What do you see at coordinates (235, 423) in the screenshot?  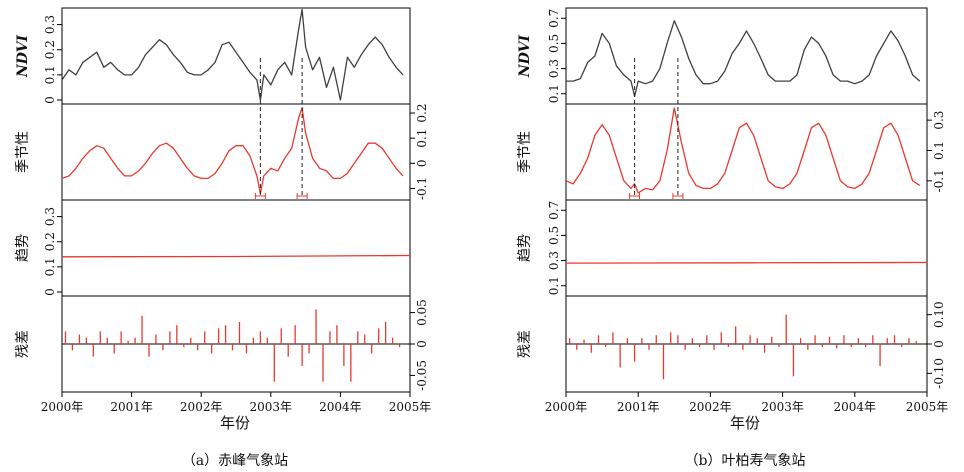 I see `chart-a-xlabel: 年份` at bounding box center [235, 423].